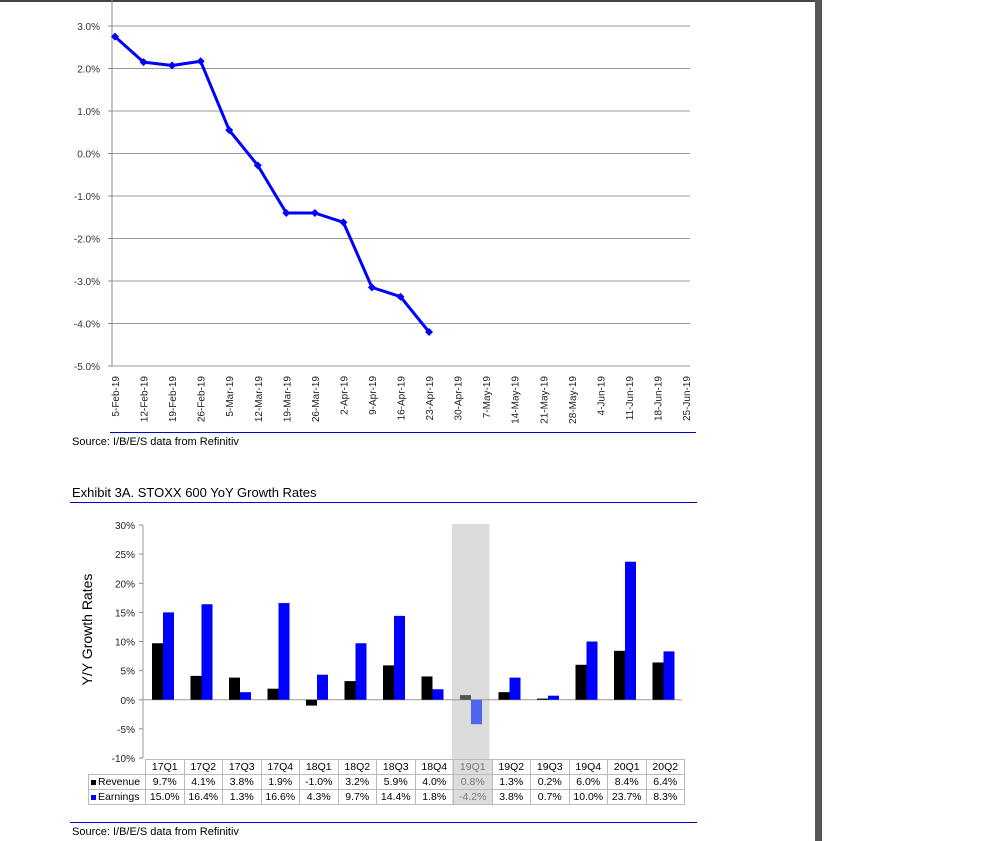 The height and width of the screenshot is (841, 1008). What do you see at coordinates (434, 797) in the screenshot?
I see `data-label: 1.8%` at bounding box center [434, 797].